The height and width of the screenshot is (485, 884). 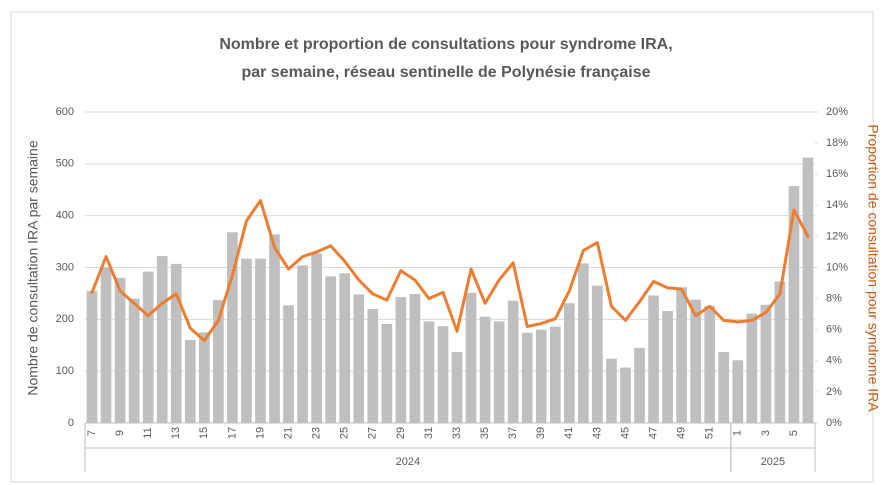 What do you see at coordinates (682, 433) in the screenshot?
I see `x-tick-label: 49` at bounding box center [682, 433].